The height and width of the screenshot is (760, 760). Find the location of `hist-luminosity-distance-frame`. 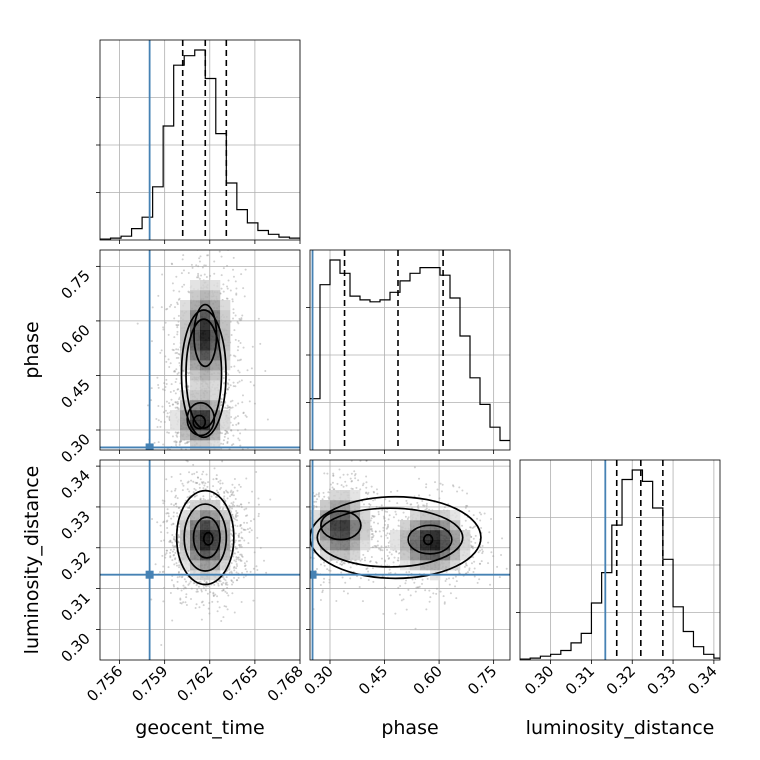

hist-luminosity-distance-frame is located at coordinates (620, 560).